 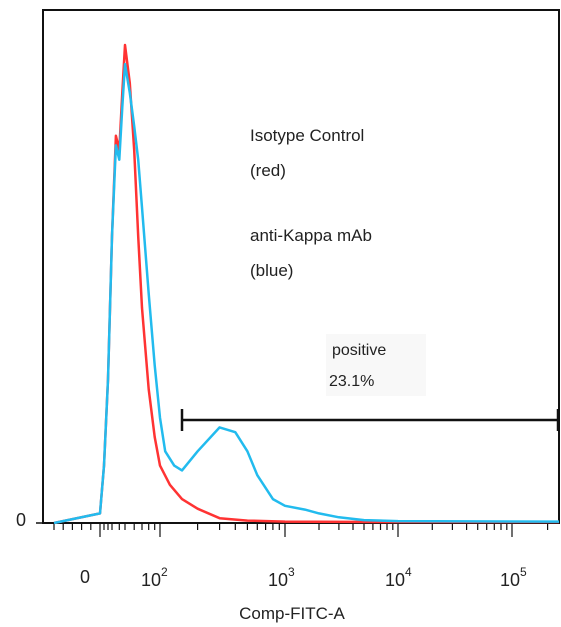 What do you see at coordinates (301, 530) in the screenshot?
I see `x-ticks` at bounding box center [301, 530].